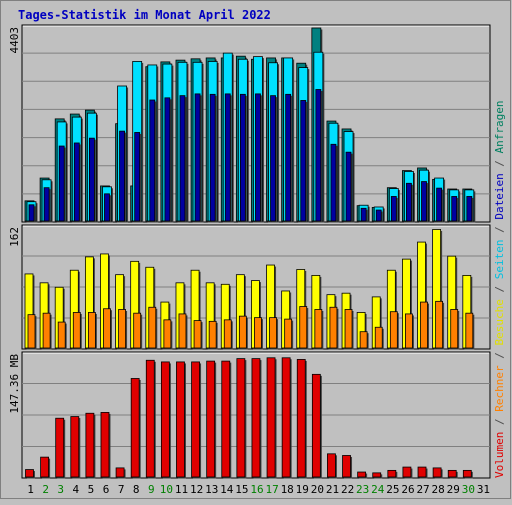 Image resolution: width=512 pixels, height=505 pixels. I want to click on day-label: 5, so click(91, 489).